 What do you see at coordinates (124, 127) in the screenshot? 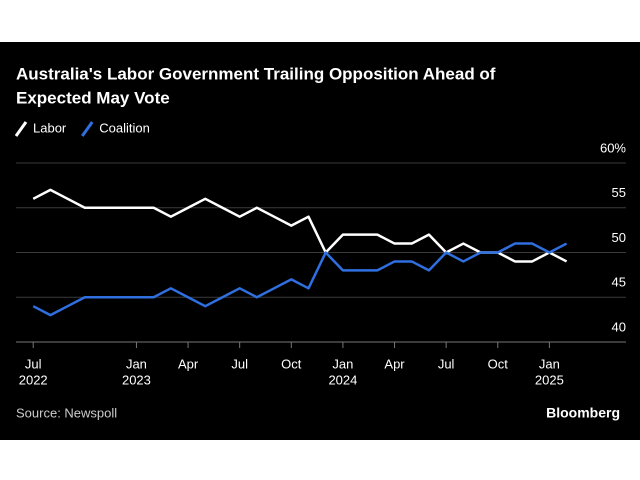
I see `legend-label: Coalition` at bounding box center [124, 127].